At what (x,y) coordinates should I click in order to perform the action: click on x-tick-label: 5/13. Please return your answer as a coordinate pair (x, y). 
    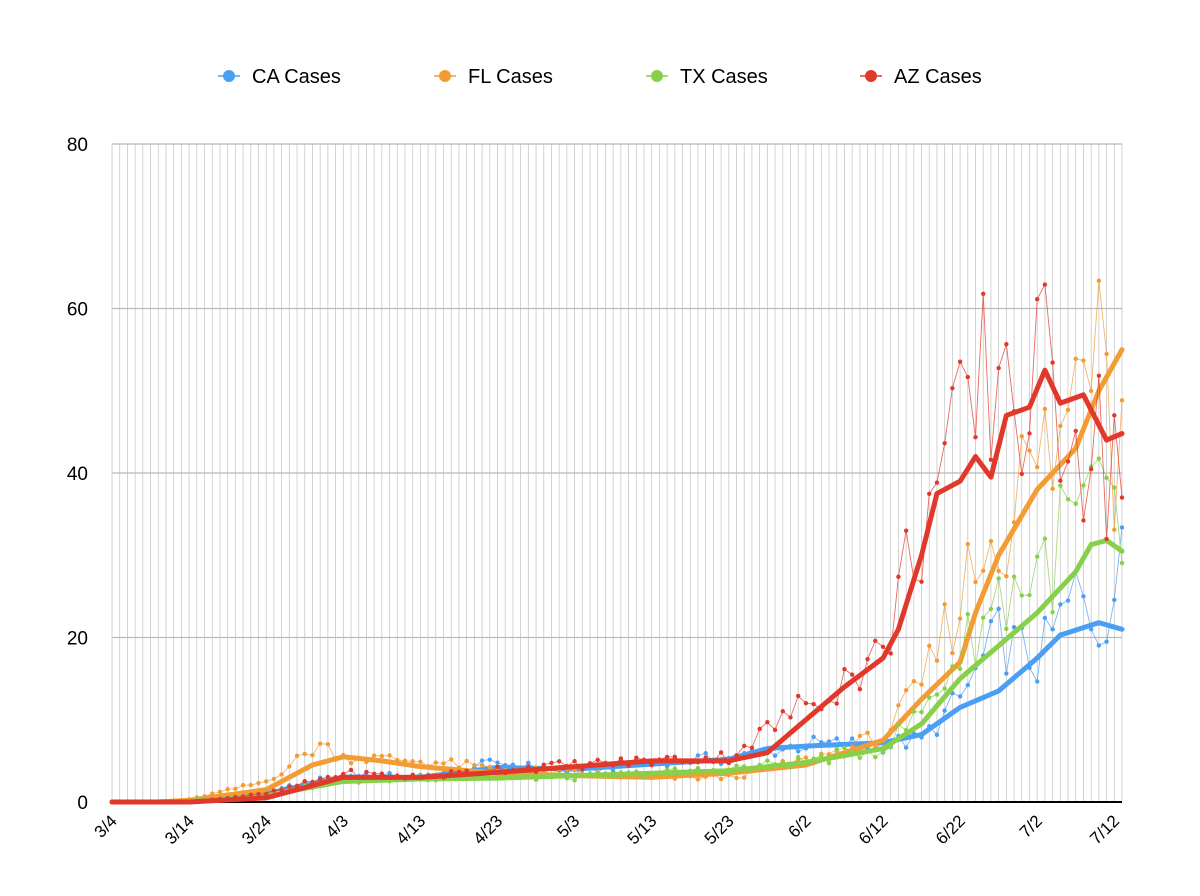
    Looking at the image, I should click on (642, 829).